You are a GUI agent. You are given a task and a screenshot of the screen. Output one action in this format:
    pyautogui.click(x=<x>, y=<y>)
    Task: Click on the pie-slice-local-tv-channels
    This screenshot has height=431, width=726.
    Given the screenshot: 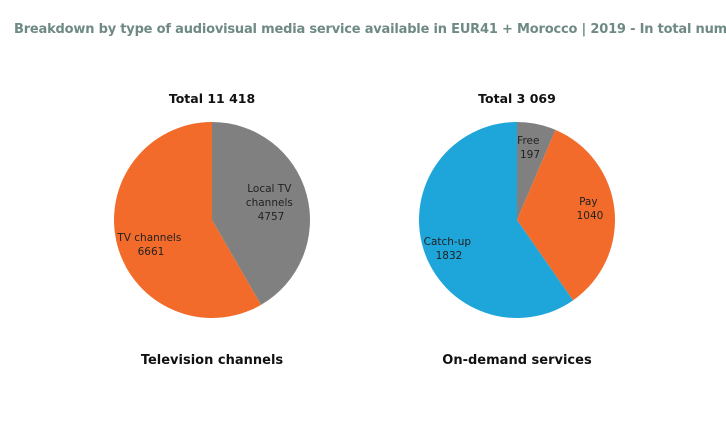 What is the action you would take?
    pyautogui.click(x=261, y=213)
    